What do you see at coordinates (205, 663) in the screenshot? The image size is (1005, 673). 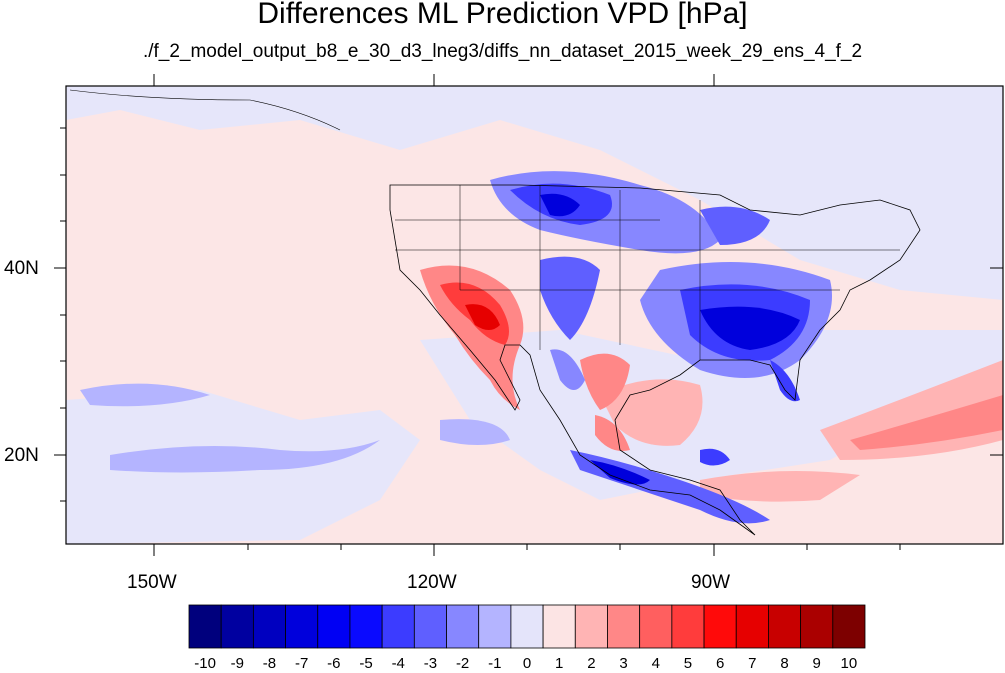 I see `colorbar-tick-label: -10` at bounding box center [205, 663].